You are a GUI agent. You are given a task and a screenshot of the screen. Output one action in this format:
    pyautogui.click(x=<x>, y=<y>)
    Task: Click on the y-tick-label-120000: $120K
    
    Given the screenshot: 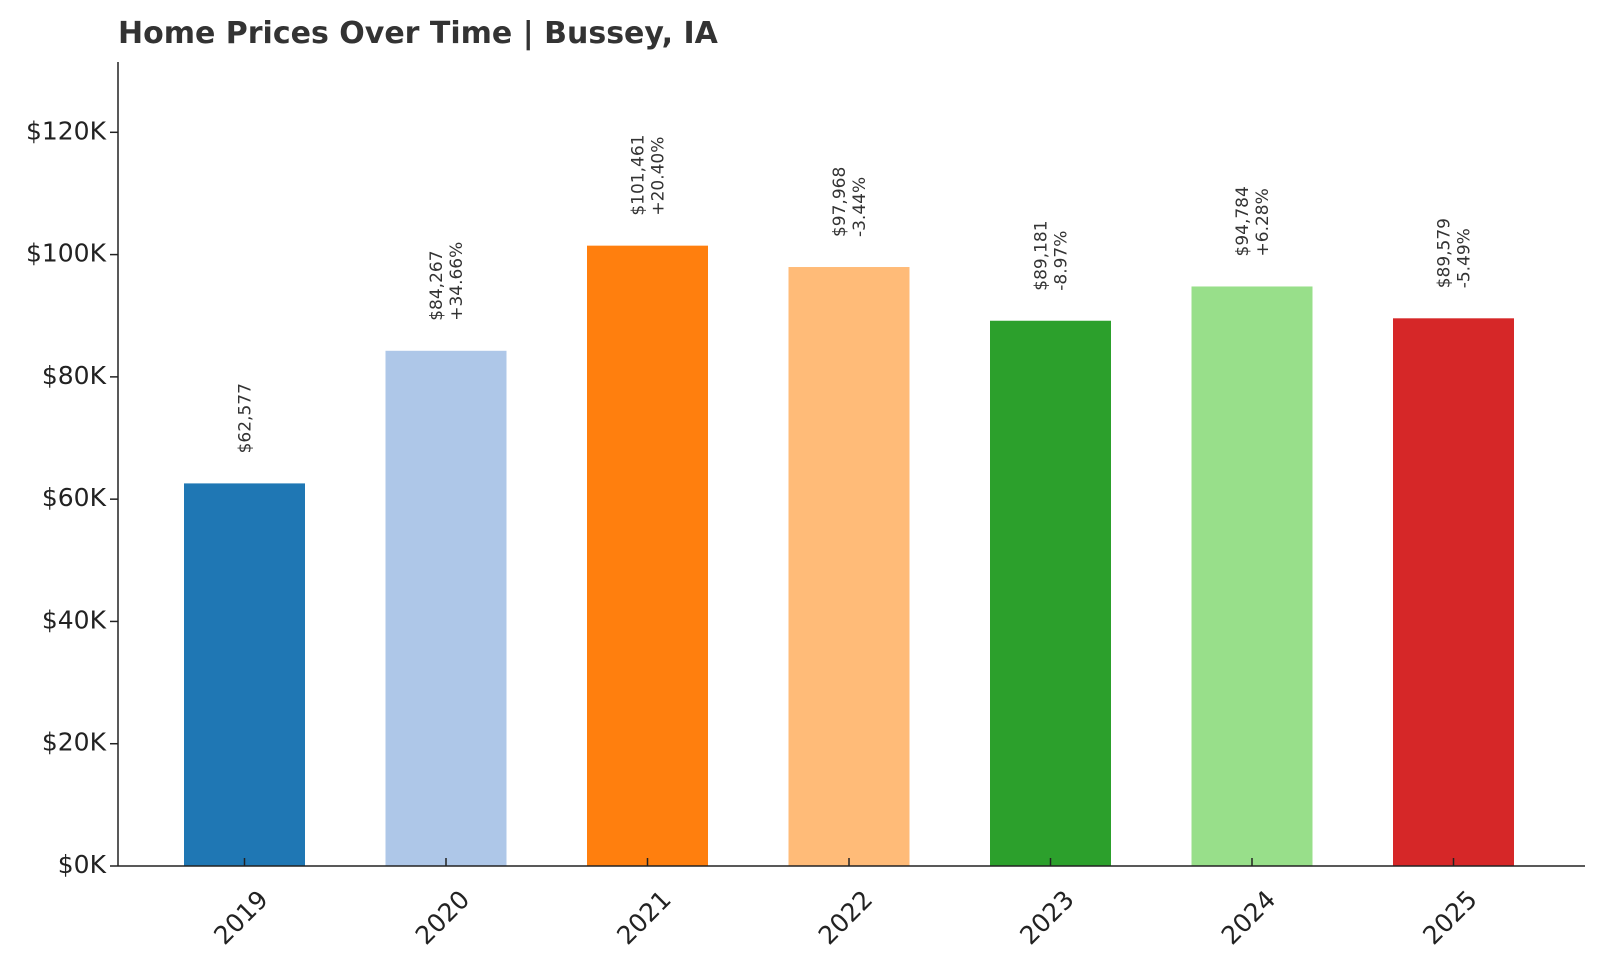 What is the action you would take?
    pyautogui.click(x=66, y=130)
    